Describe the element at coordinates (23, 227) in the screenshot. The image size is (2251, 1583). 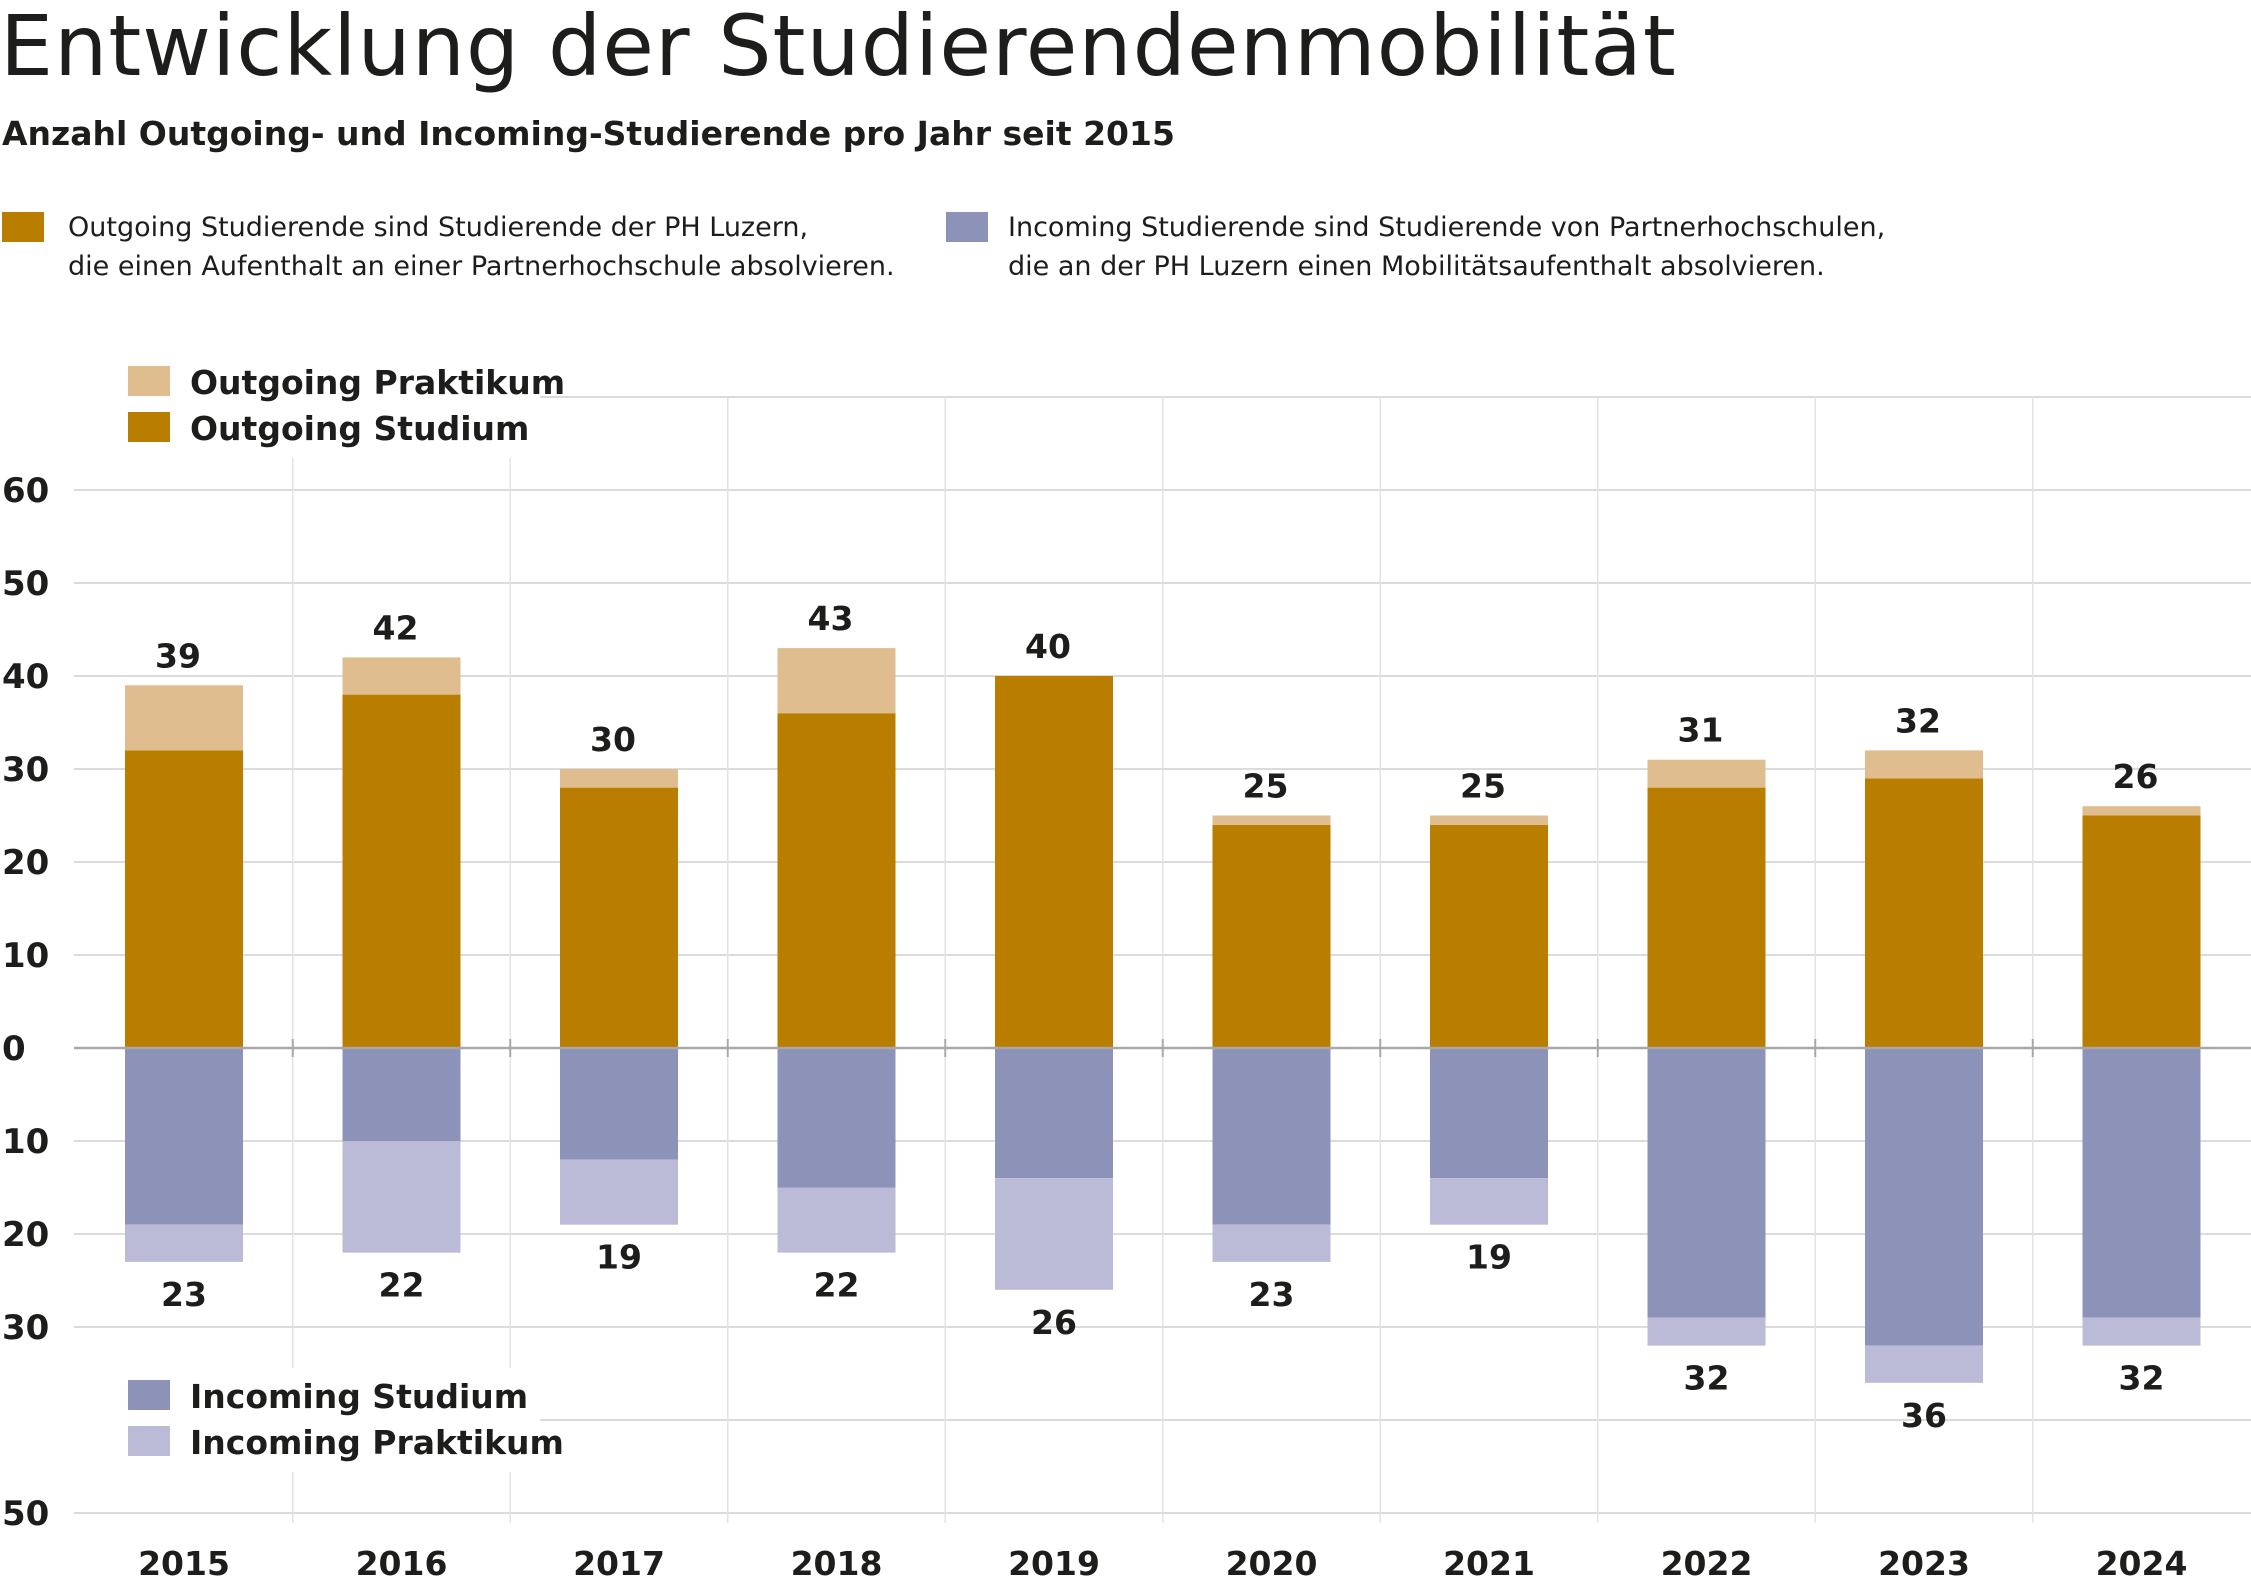
I see `outgoing-definition-swatch` at that location.